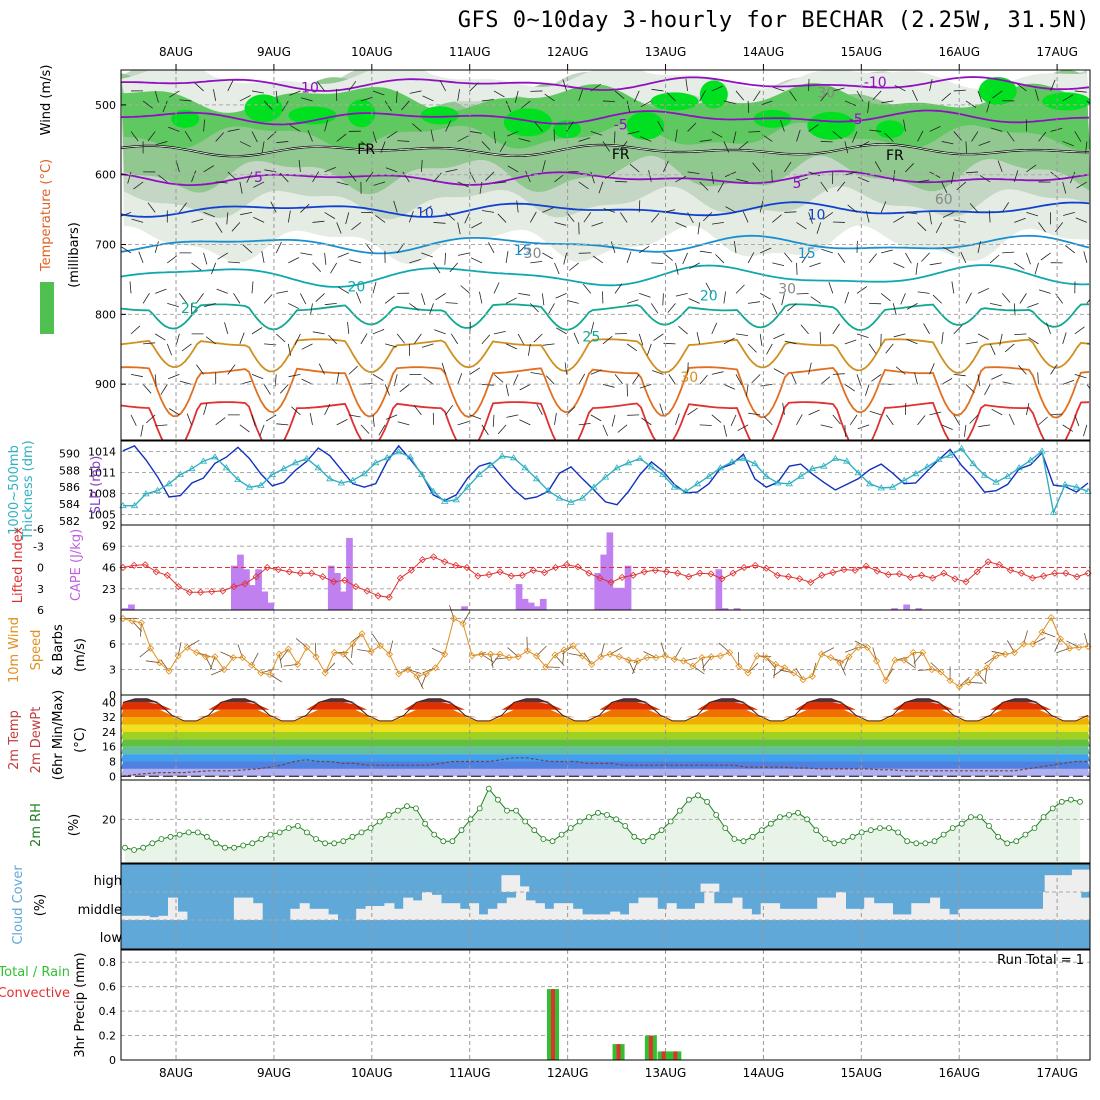  I want to click on lifted-index-cape-panel: -3 0 3 6 -6 23 46 69 92 Lifted Index CAPE (J/kg), so click(551, 568).